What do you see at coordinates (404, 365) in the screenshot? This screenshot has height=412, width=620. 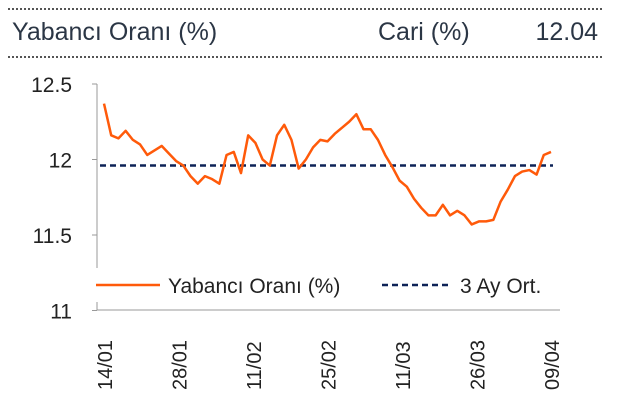 I see `x-tick-label: 11/03` at bounding box center [404, 365].